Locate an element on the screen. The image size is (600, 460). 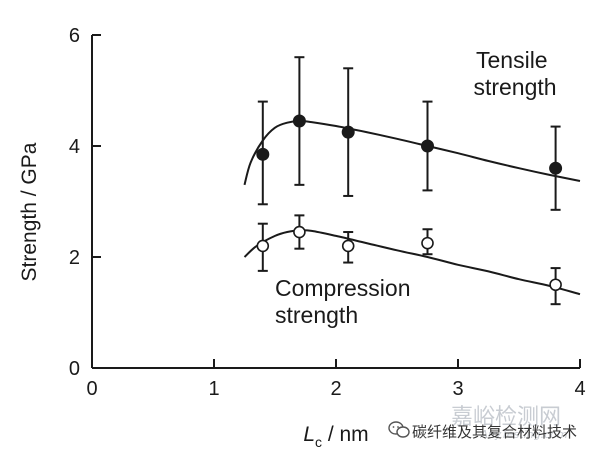
x-tick-label: 1 is located at coordinates (213, 389).